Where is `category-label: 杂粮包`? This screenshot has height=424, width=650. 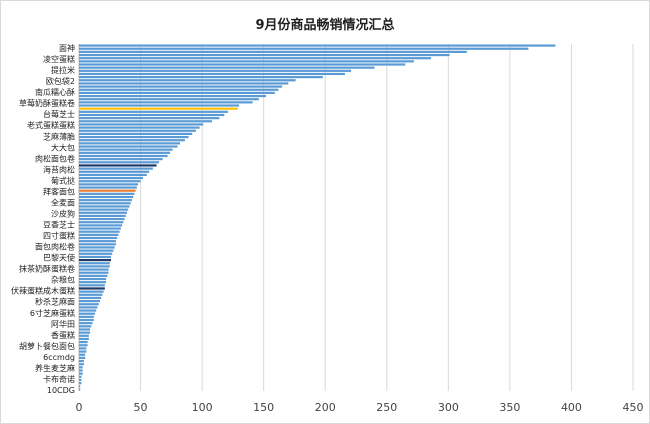 category-label: 杂粮包 is located at coordinates (63, 280).